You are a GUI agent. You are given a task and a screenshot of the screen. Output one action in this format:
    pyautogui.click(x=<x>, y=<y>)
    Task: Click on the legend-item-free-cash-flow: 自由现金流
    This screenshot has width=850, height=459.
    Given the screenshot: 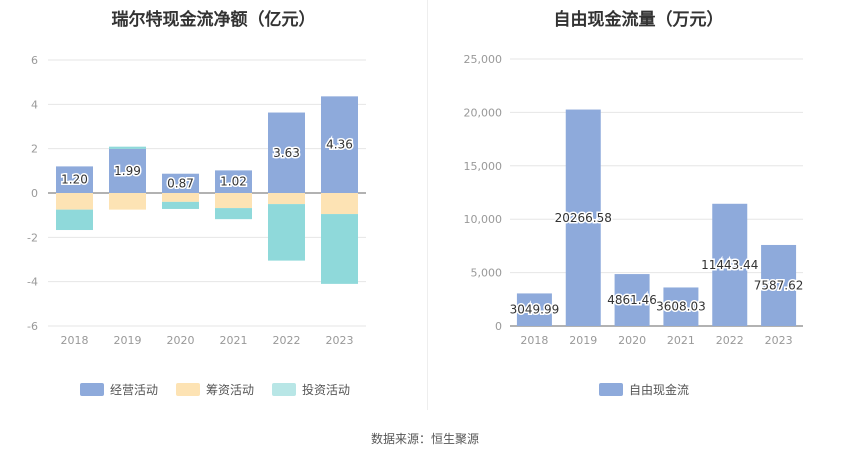 What is the action you would take?
    pyautogui.click(x=644, y=389)
    